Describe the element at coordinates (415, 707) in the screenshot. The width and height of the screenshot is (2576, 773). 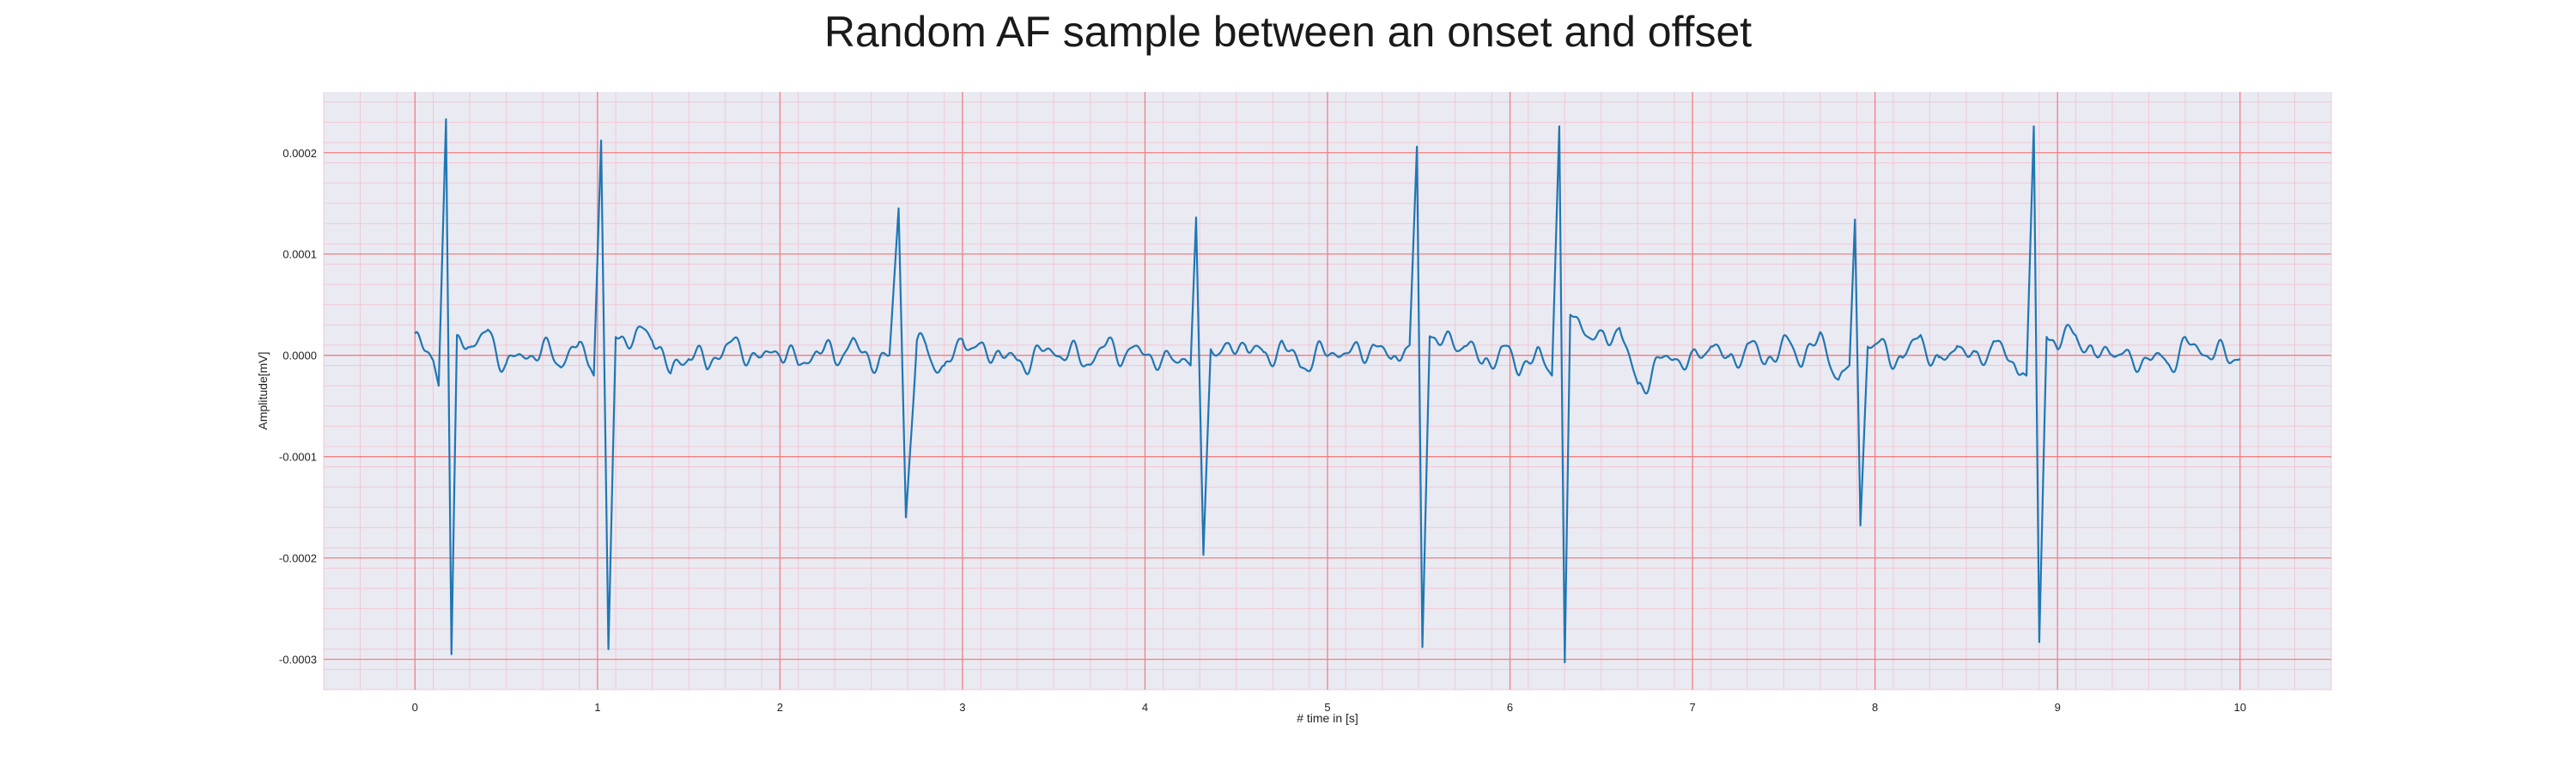
I see `x-tick-label: 0` at that location.